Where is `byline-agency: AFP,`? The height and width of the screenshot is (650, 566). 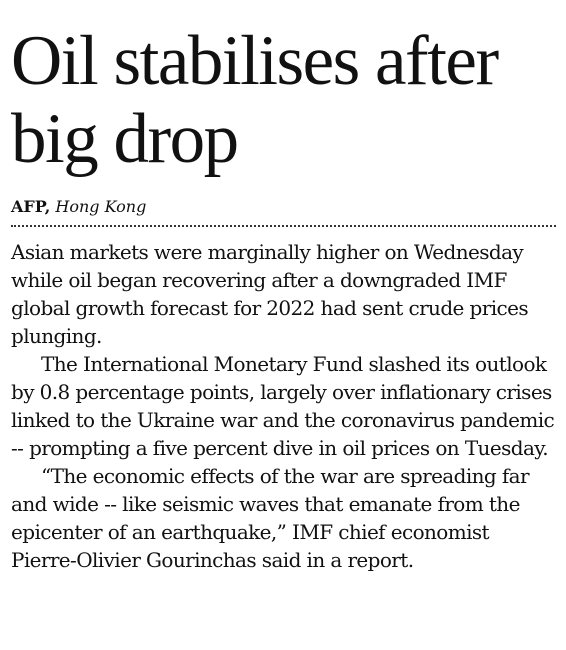 byline-agency: AFP, is located at coordinates (31, 206).